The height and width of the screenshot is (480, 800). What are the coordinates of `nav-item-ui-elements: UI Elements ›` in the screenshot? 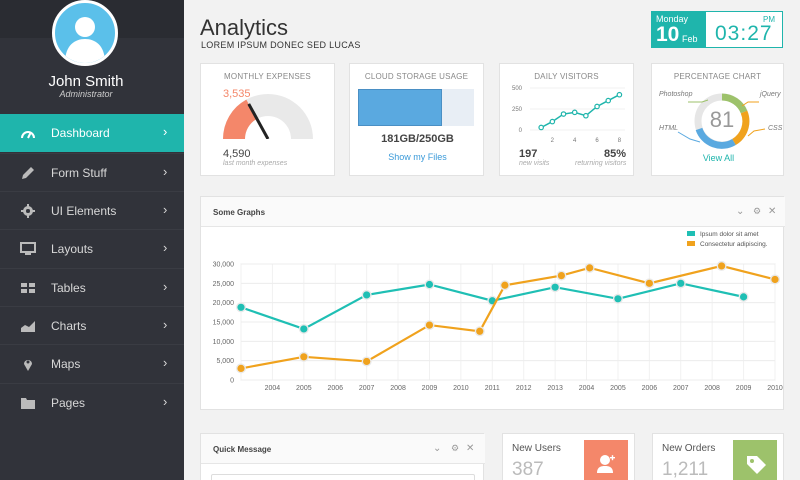 It's located at (92, 210).